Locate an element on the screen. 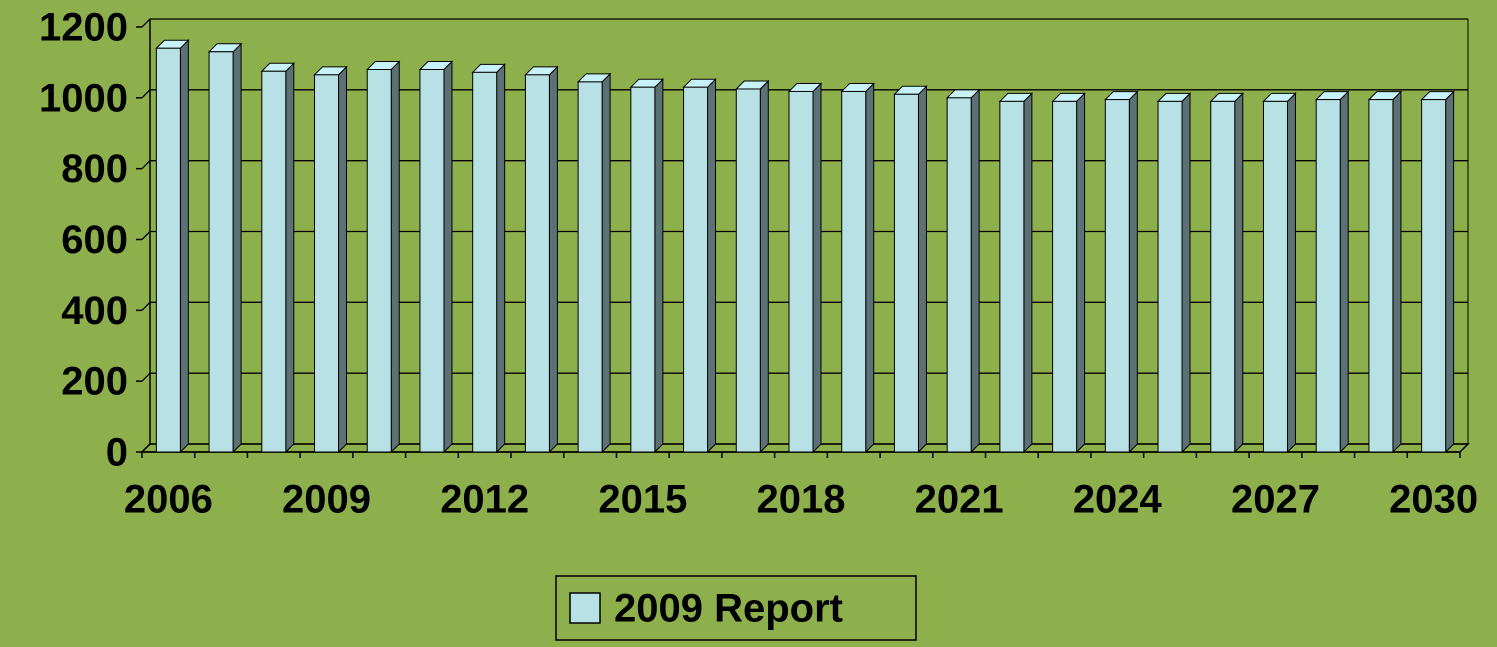 Image resolution: width=1497 pixels, height=647 pixels. y-tick-label: 0 is located at coordinates (117, 453).